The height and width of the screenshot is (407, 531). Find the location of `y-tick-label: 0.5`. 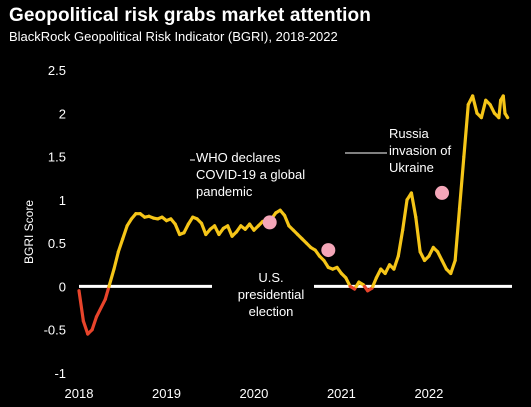

y-tick-label: 0.5 is located at coordinates (57, 243).